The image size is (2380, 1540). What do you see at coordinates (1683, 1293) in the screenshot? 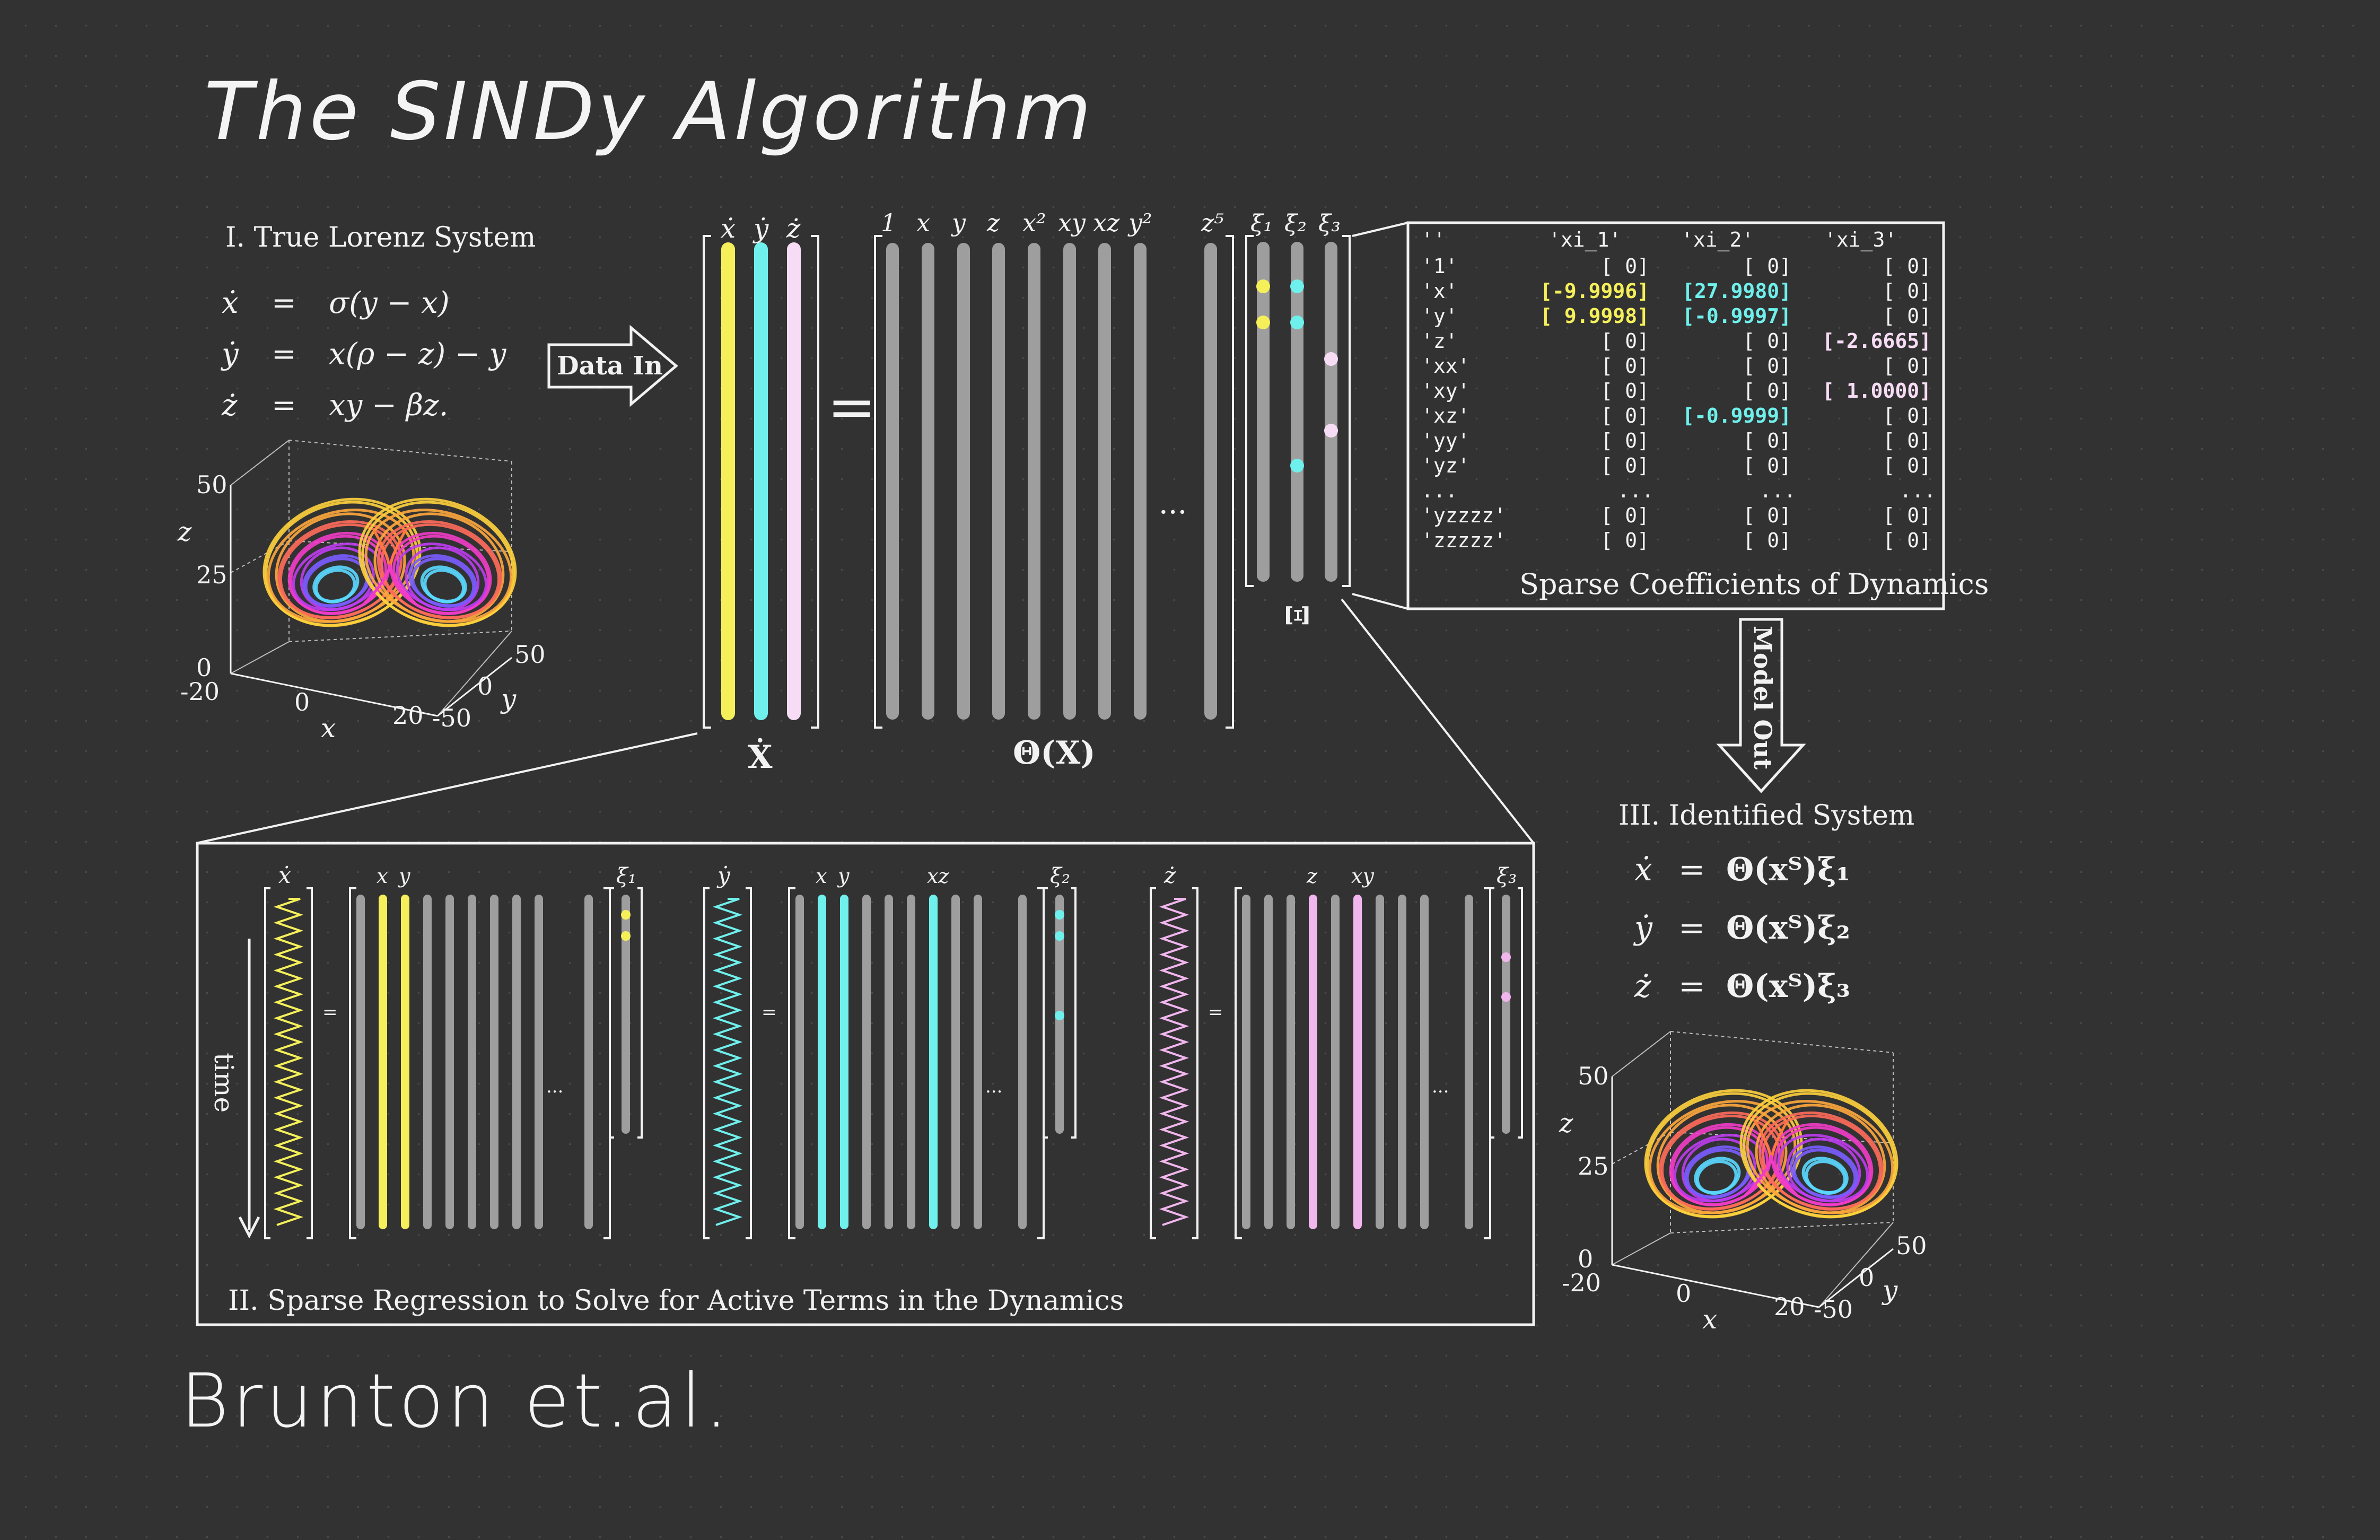
I see `x-tick-label: 0` at bounding box center [1683, 1293].